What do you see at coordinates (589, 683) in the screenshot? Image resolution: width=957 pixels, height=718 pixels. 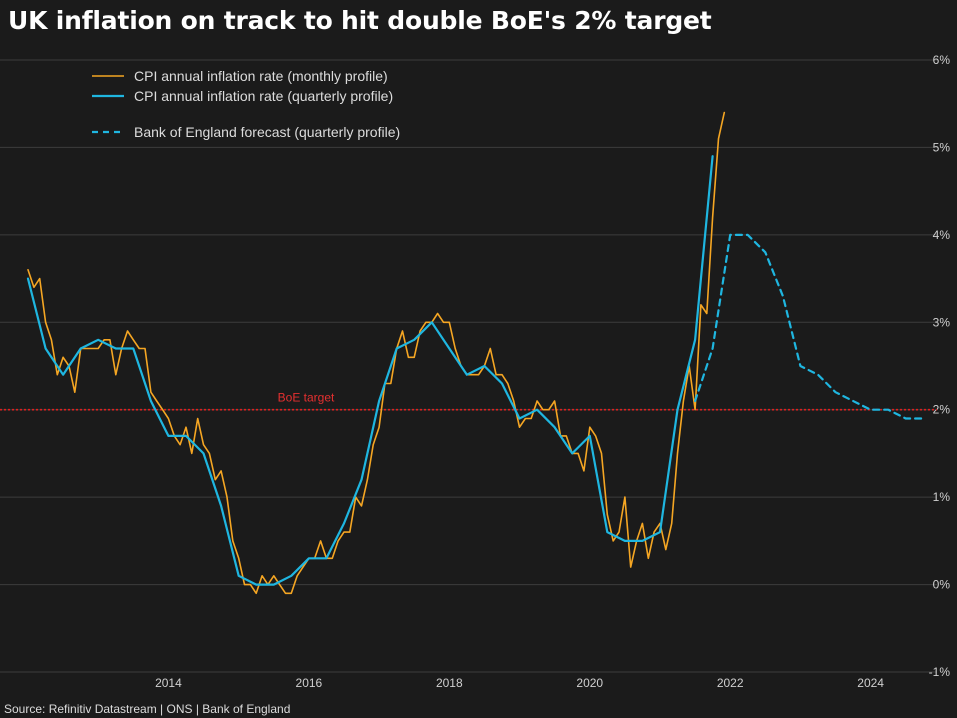 I see `x-tick-label: 2020` at bounding box center [589, 683].